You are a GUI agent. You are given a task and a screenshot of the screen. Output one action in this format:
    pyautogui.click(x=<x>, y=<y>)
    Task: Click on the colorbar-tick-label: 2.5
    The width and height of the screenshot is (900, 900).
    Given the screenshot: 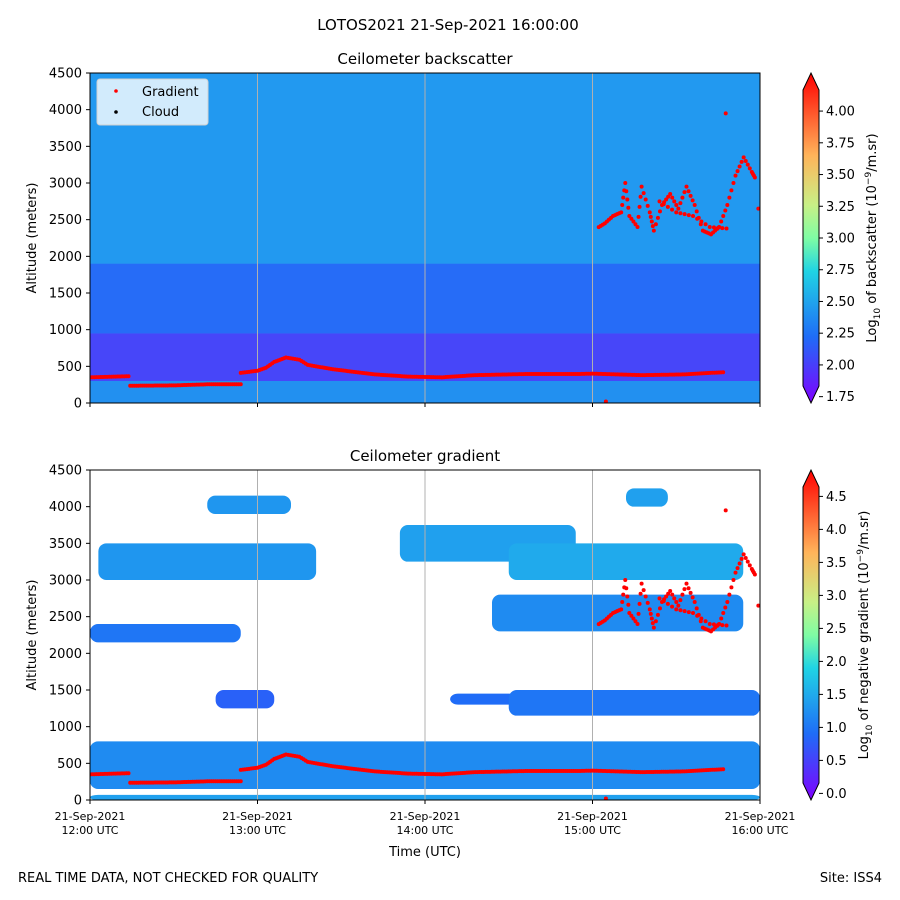 What is the action you would take?
    pyautogui.click(x=836, y=629)
    